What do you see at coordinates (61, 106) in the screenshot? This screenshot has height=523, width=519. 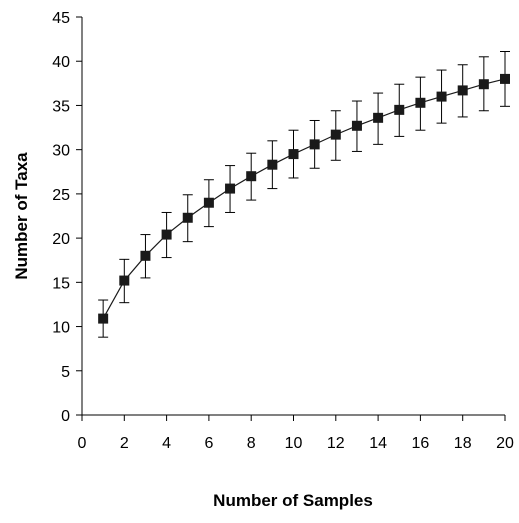 I see `y-tick-label: 35` at bounding box center [61, 106].